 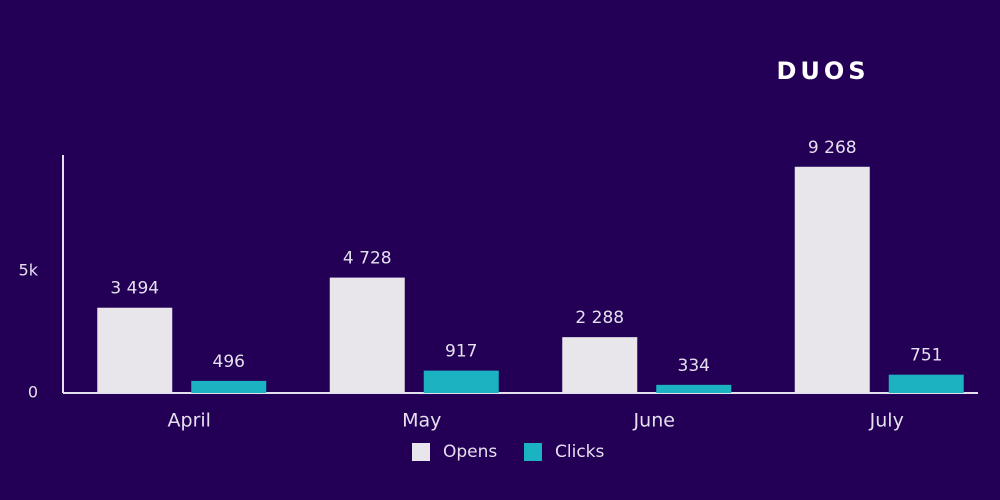 What do you see at coordinates (580, 452) in the screenshot?
I see `legend-label: Clicks` at bounding box center [580, 452].